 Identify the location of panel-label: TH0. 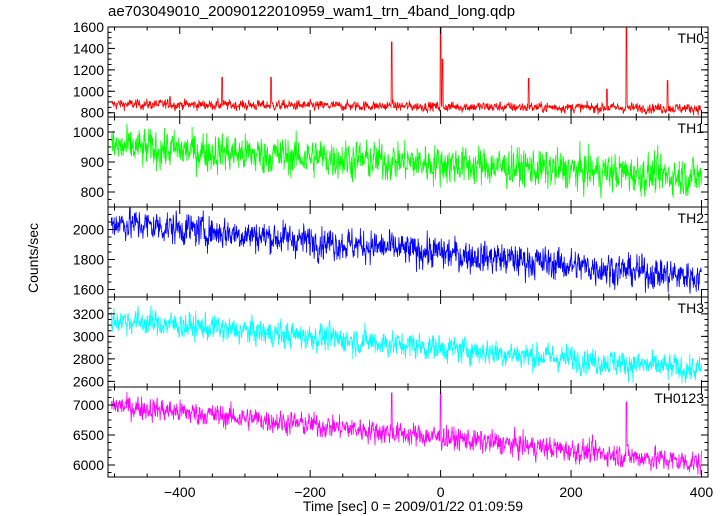
(691, 38).